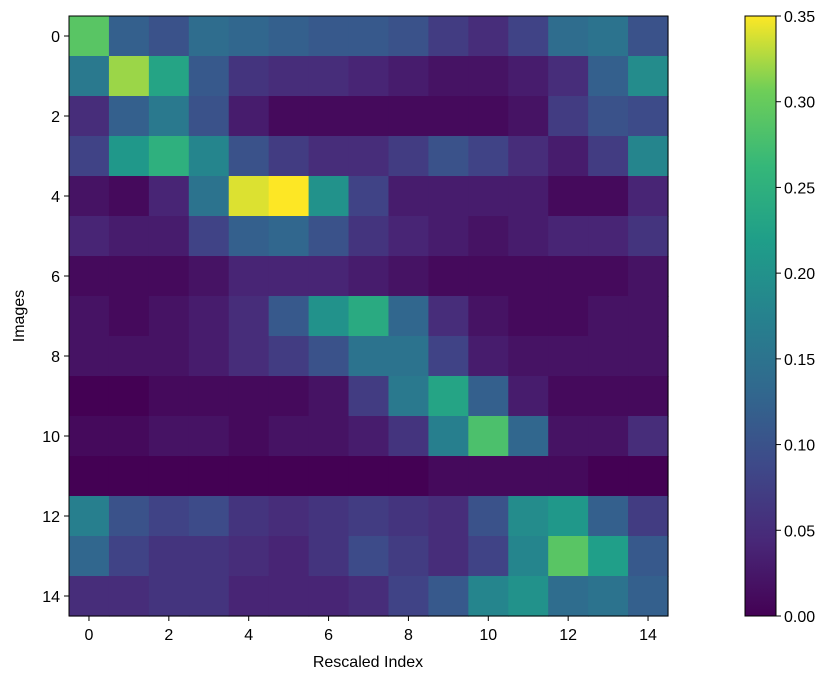 The width and height of the screenshot is (830, 681). I want to click on colorbar, so click(760, 316).